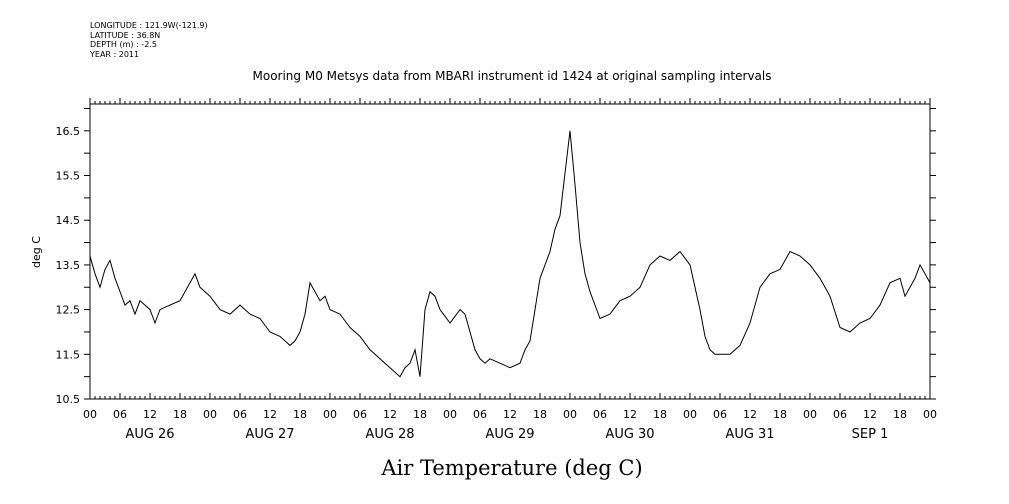  I want to click on y-axis-label: deg C, so click(36, 252).